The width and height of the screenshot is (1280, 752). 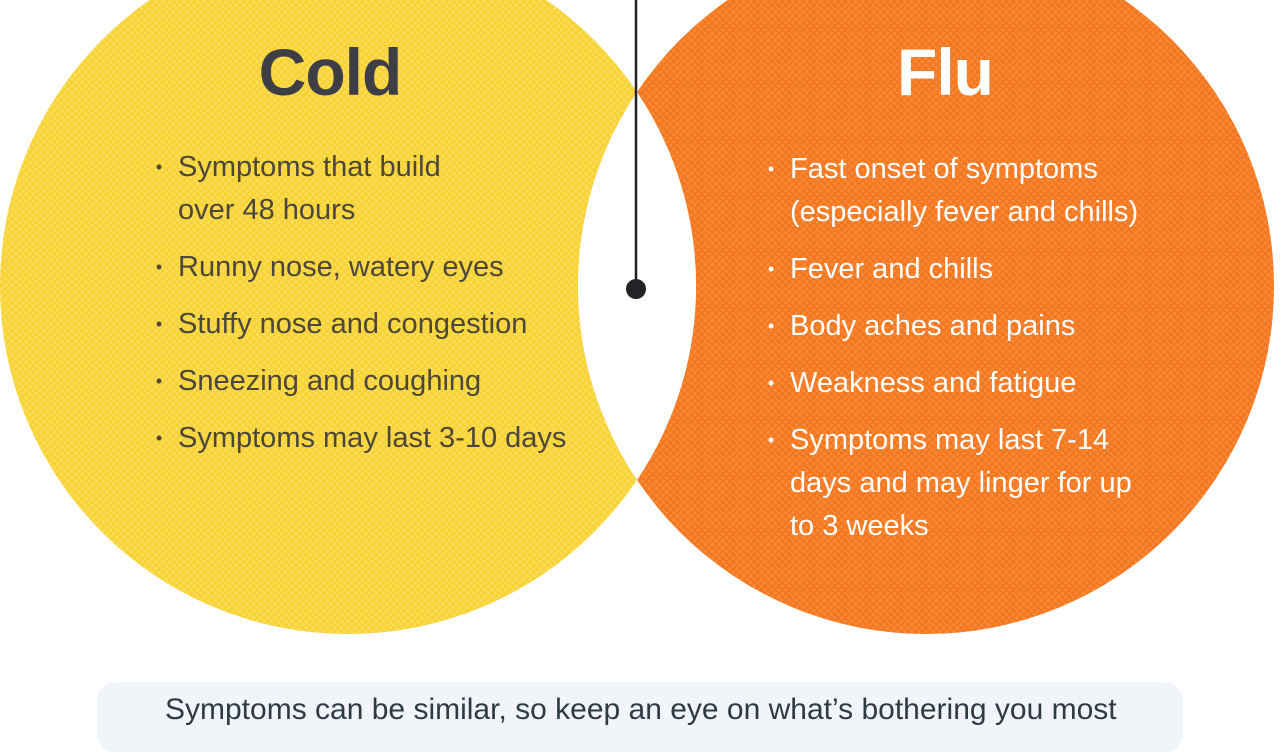 What do you see at coordinates (341, 267) in the screenshot?
I see `cold-symptom-text: Runny nose, watery eyes` at bounding box center [341, 267].